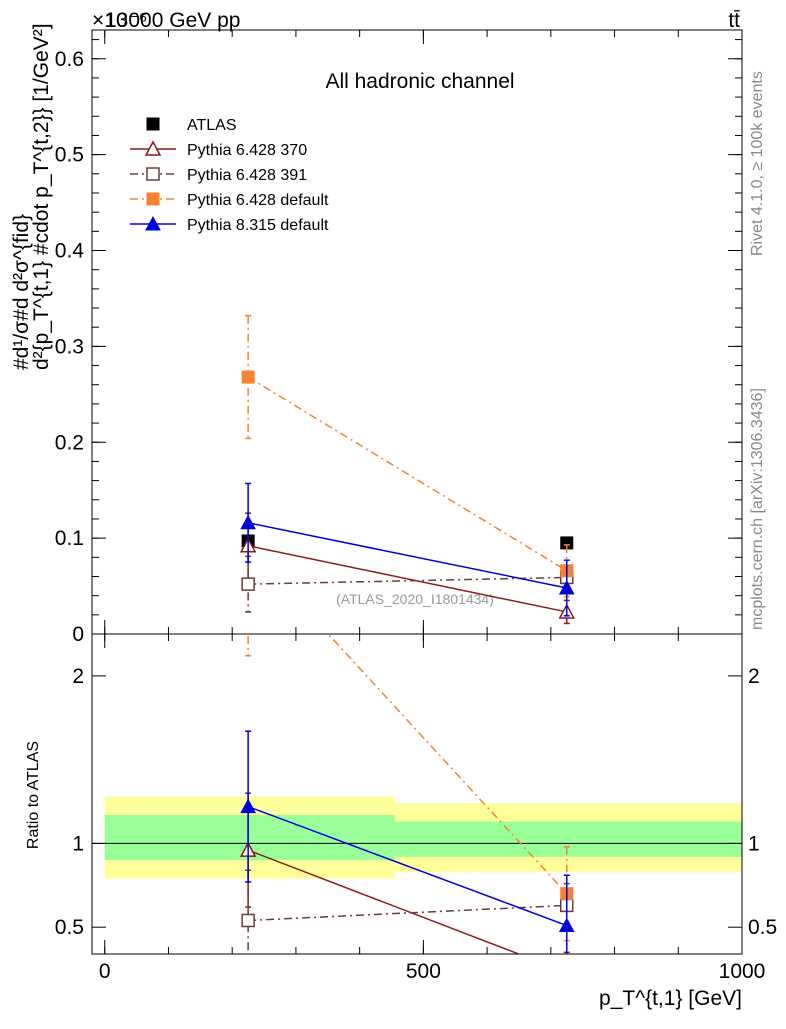  Describe the element at coordinates (69, 442) in the screenshot. I see `main-ytick-label: 0.2` at that location.